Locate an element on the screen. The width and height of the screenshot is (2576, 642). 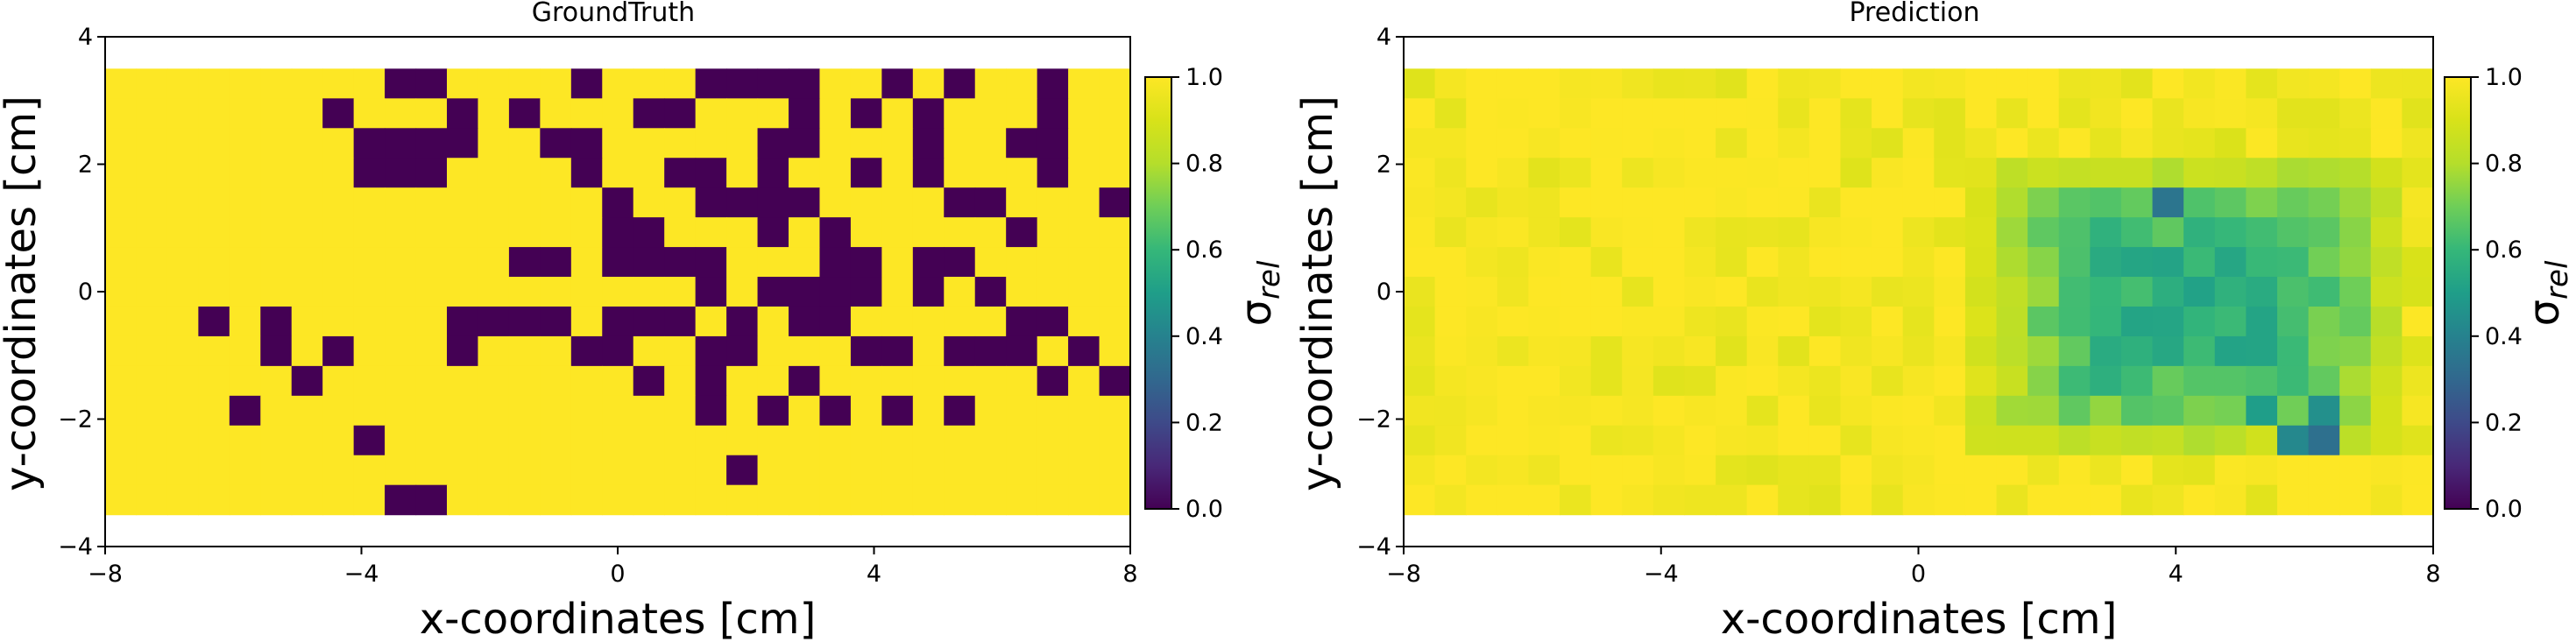
colorbar-tick-label: 1.0 is located at coordinates (2504, 77).